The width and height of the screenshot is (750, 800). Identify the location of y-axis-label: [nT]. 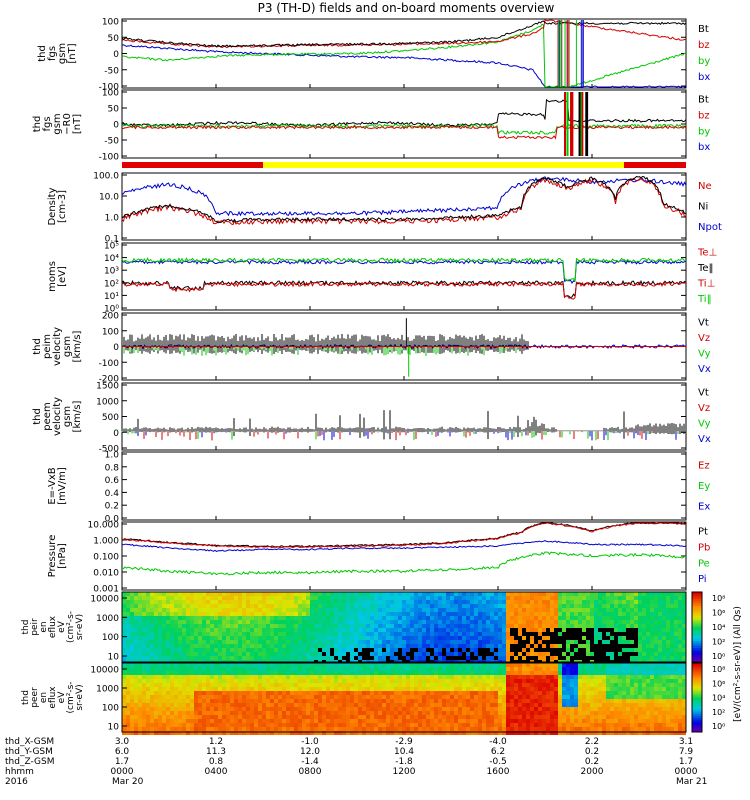
(72, 53).